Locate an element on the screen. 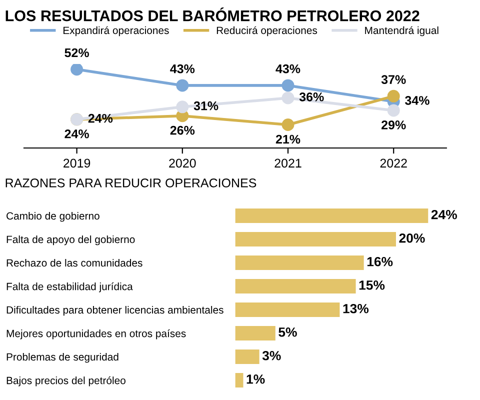  data-label: 36% is located at coordinates (311, 97).